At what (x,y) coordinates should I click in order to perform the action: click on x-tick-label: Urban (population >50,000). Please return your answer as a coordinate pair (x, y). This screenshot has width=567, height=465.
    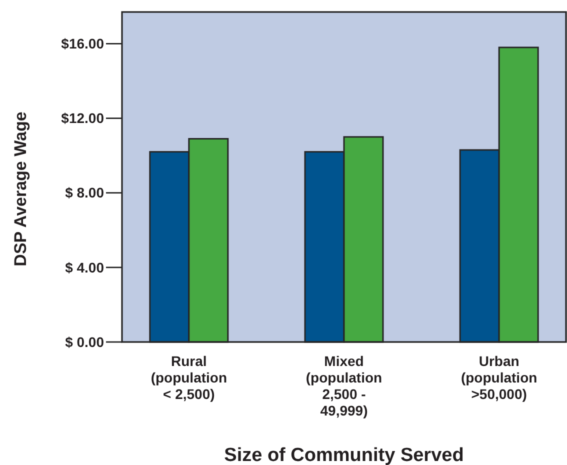
    Looking at the image, I should click on (499, 377).